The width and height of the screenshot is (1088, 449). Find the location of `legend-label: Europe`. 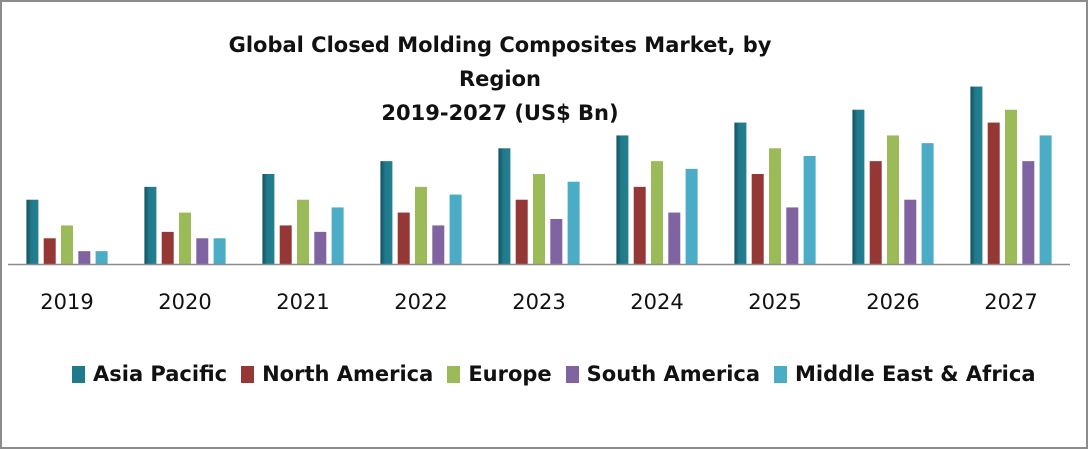

legend-label: Europe is located at coordinates (510, 374).